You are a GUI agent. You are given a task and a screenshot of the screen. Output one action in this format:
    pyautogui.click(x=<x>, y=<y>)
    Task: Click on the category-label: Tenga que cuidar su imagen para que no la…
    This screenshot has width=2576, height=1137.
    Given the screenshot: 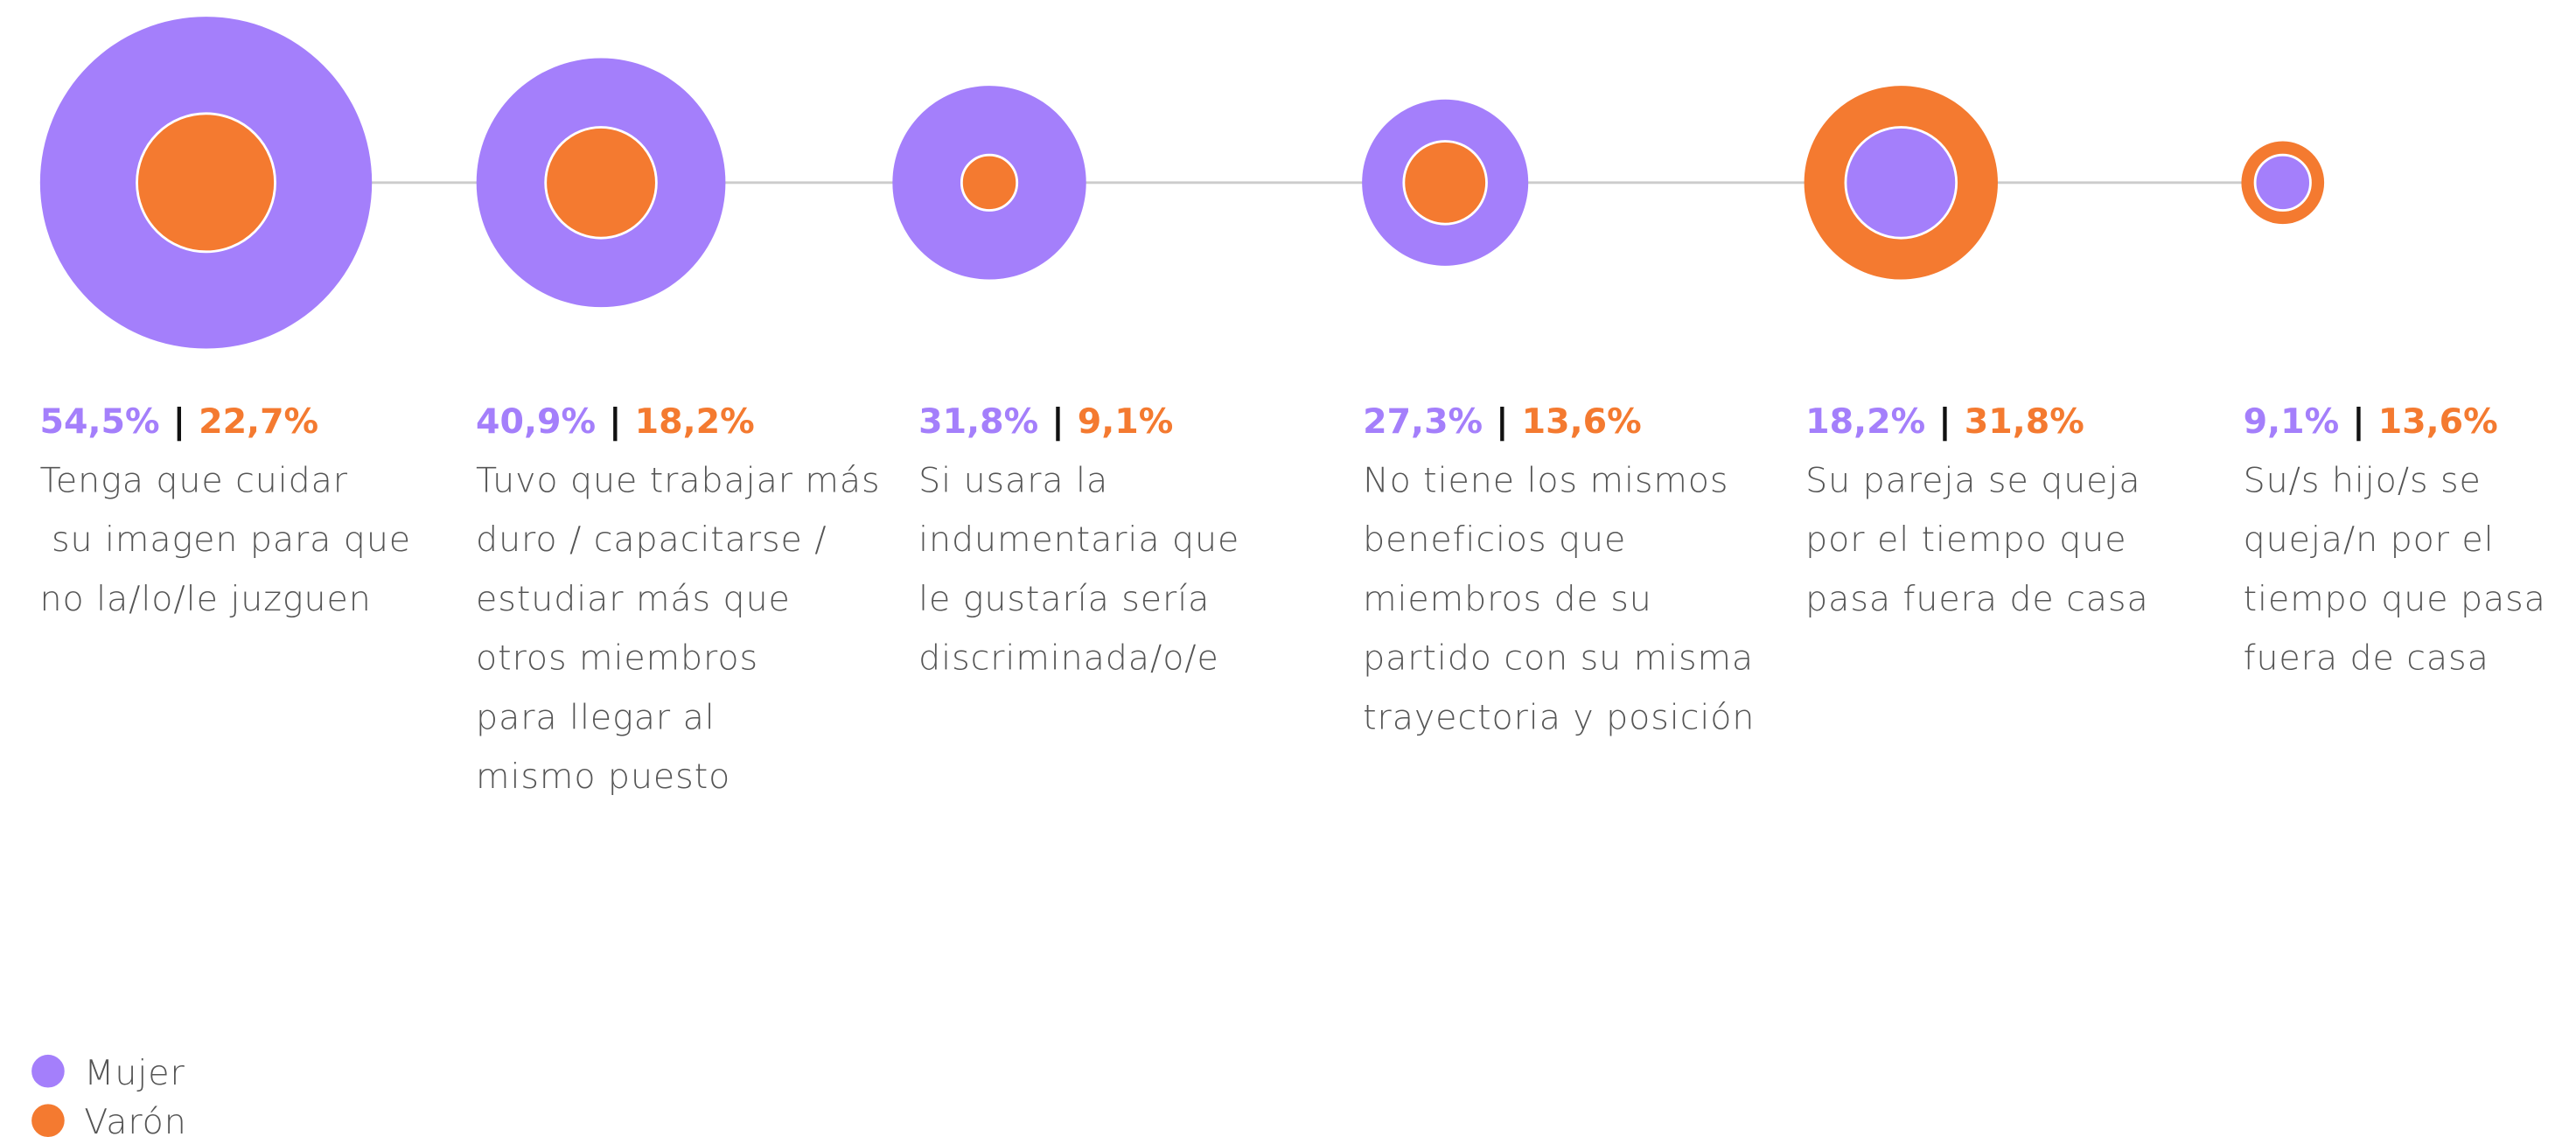 What is the action you would take?
    pyautogui.click(x=226, y=540)
    